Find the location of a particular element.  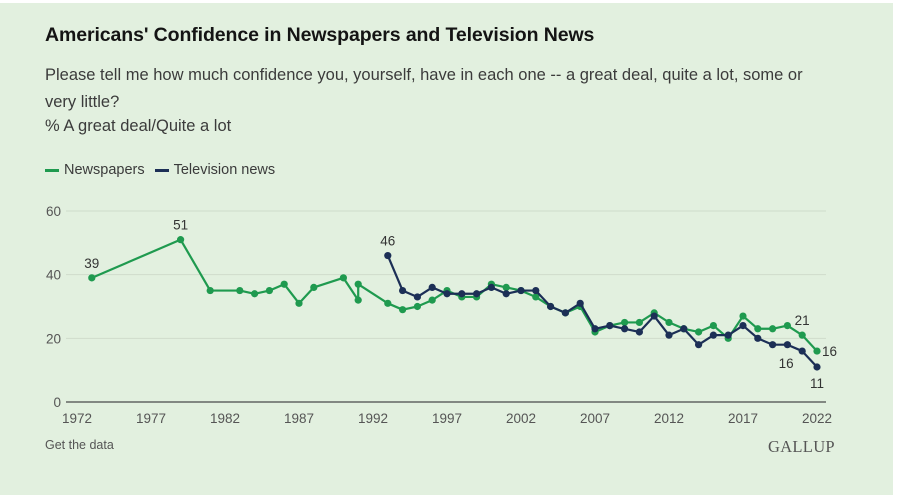

legend: Newspapers Television news is located at coordinates (165, 170).